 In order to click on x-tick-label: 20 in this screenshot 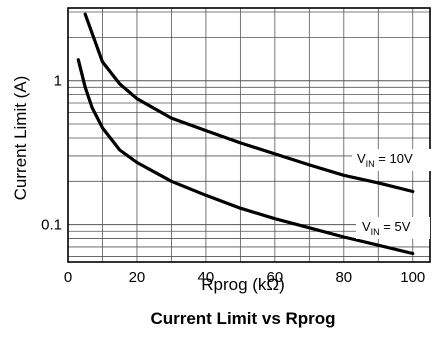, I will do `click(137, 277)`.